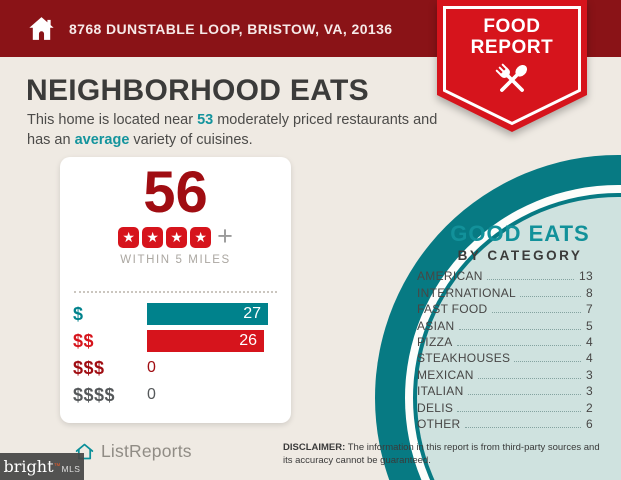  I want to click on category-row: ITALIAN 3, so click(505, 390).